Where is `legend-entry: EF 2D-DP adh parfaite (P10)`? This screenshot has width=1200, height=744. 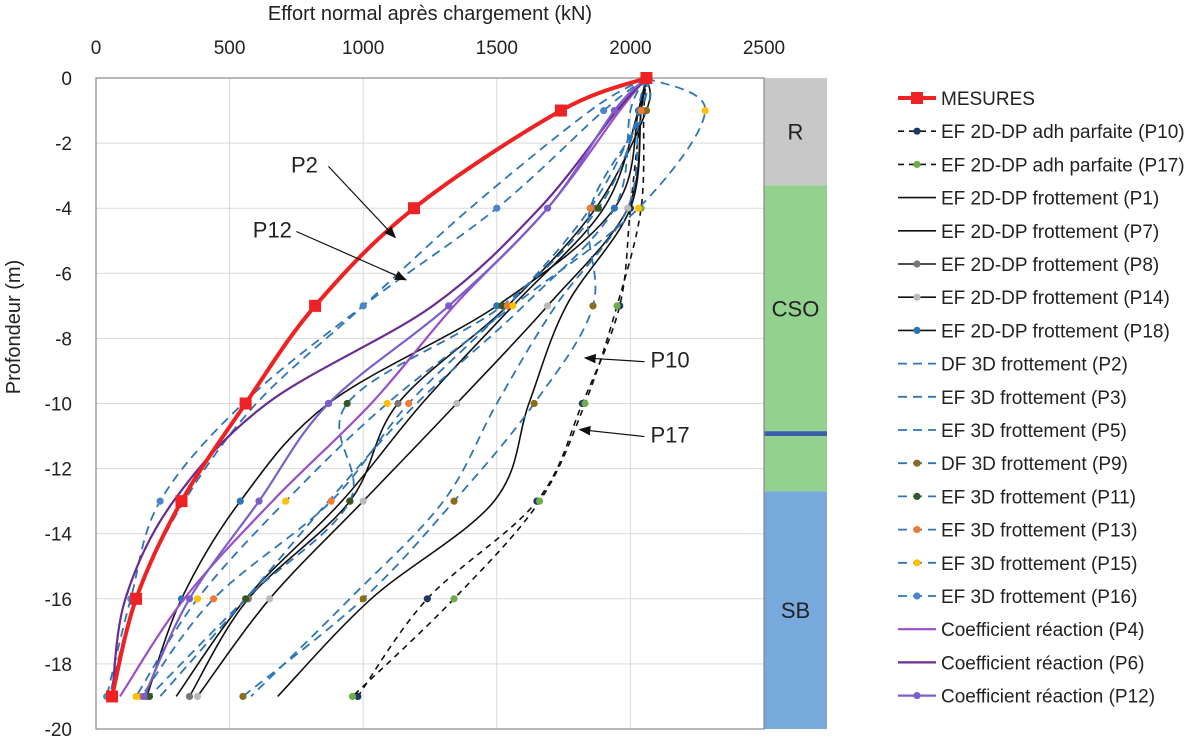
legend-entry: EF 2D-DP adh parfaite (P10) is located at coordinates (1041, 132).